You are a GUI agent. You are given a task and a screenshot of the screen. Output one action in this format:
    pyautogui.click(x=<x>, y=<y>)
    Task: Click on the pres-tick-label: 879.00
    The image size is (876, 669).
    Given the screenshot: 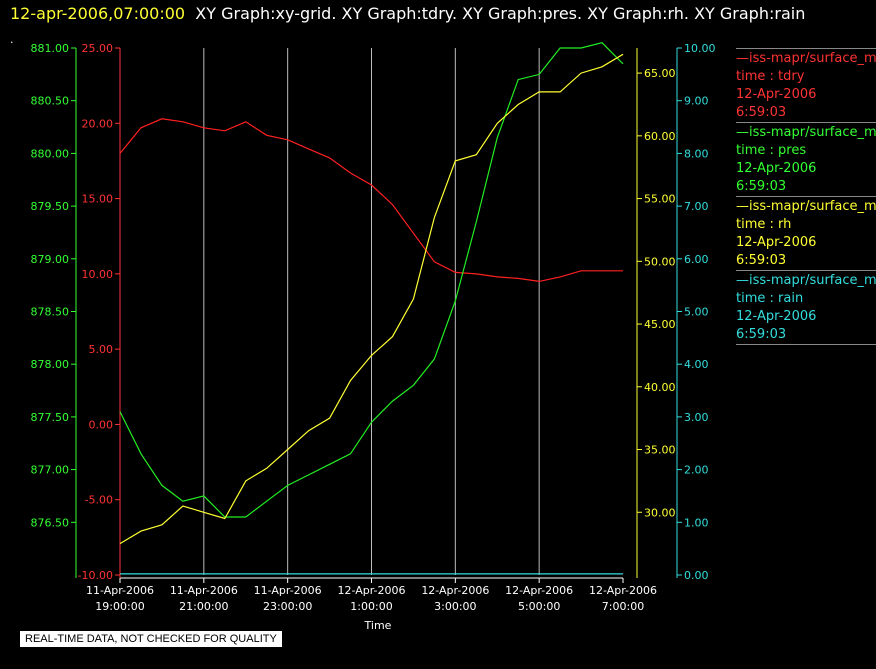 What is the action you would take?
    pyautogui.click(x=50, y=259)
    